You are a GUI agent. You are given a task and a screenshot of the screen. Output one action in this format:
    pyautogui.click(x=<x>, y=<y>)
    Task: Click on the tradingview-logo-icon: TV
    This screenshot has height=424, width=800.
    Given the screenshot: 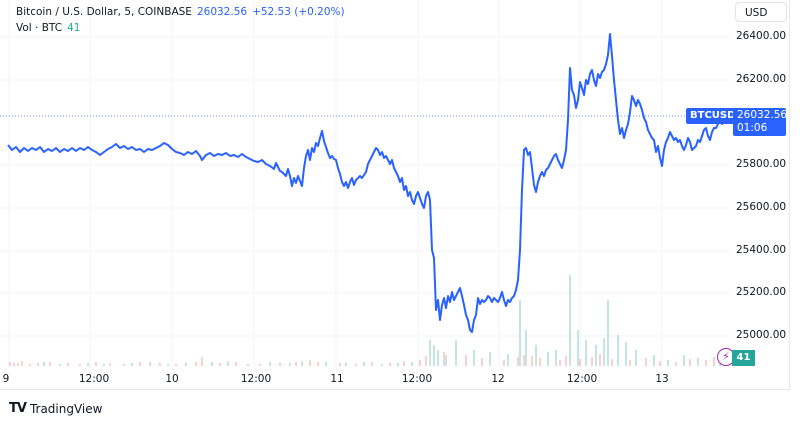 What is the action you would take?
    pyautogui.click(x=18, y=408)
    